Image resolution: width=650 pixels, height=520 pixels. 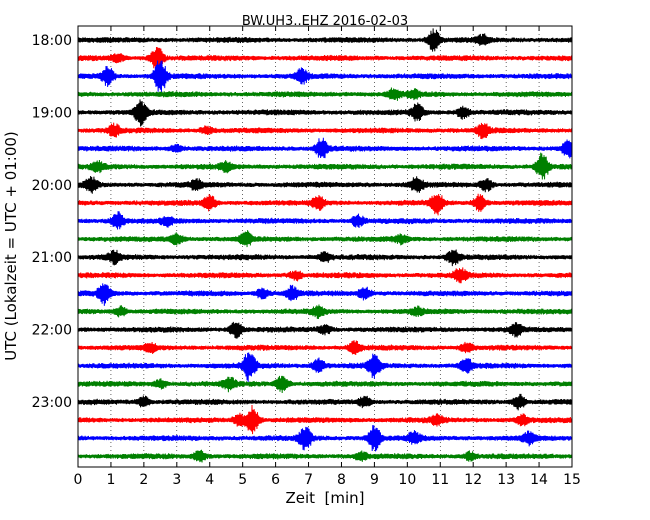 What do you see at coordinates (407, 480) in the screenshot?
I see `x-tick-label: 10` at bounding box center [407, 480].